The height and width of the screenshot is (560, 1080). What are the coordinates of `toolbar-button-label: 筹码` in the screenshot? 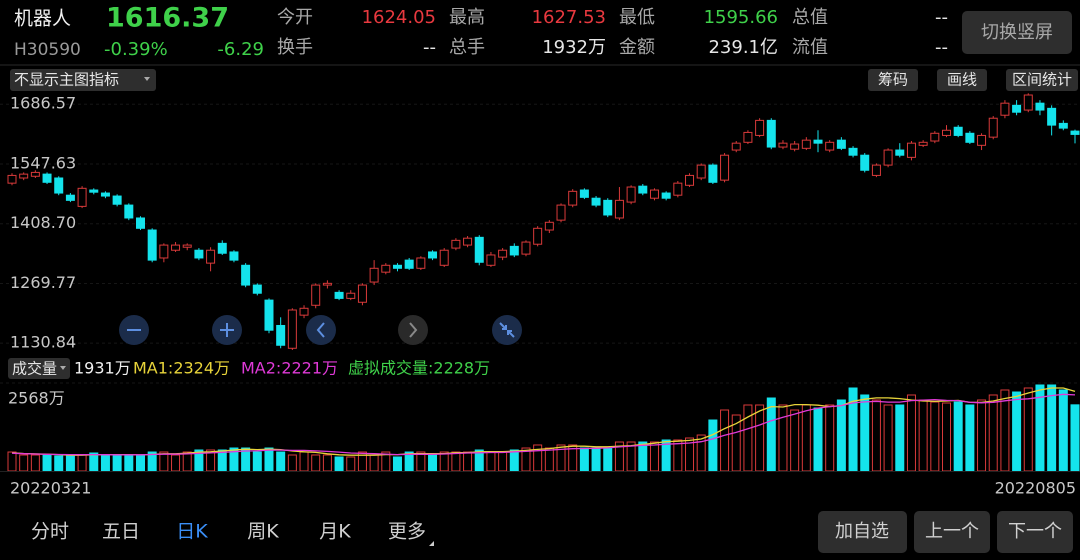 It's located at (893, 80).